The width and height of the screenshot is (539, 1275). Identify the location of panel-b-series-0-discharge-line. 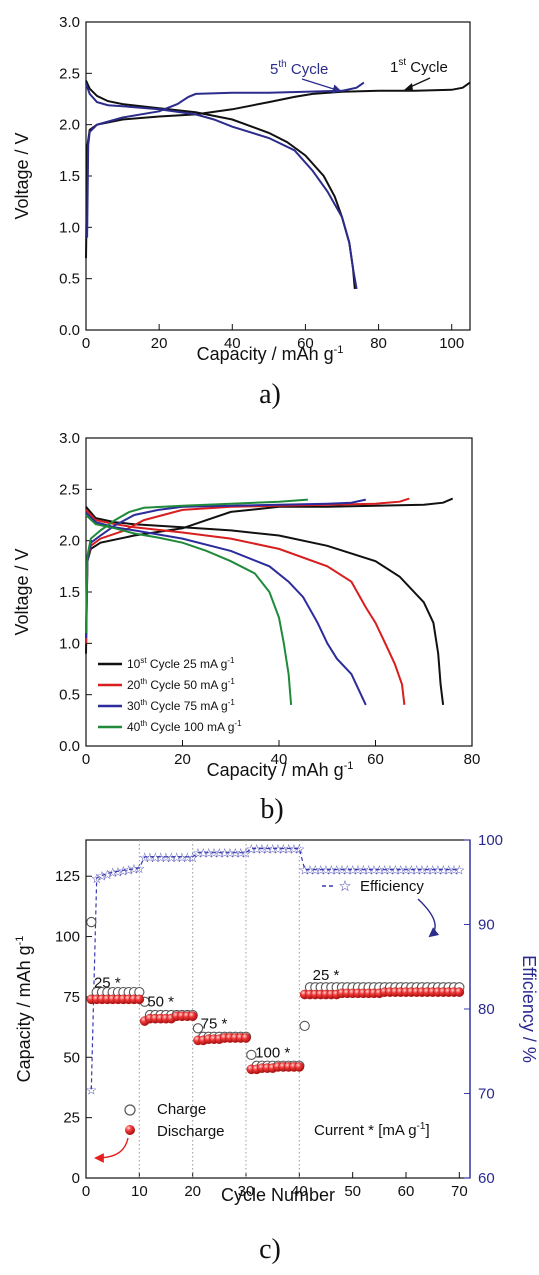
(265, 606).